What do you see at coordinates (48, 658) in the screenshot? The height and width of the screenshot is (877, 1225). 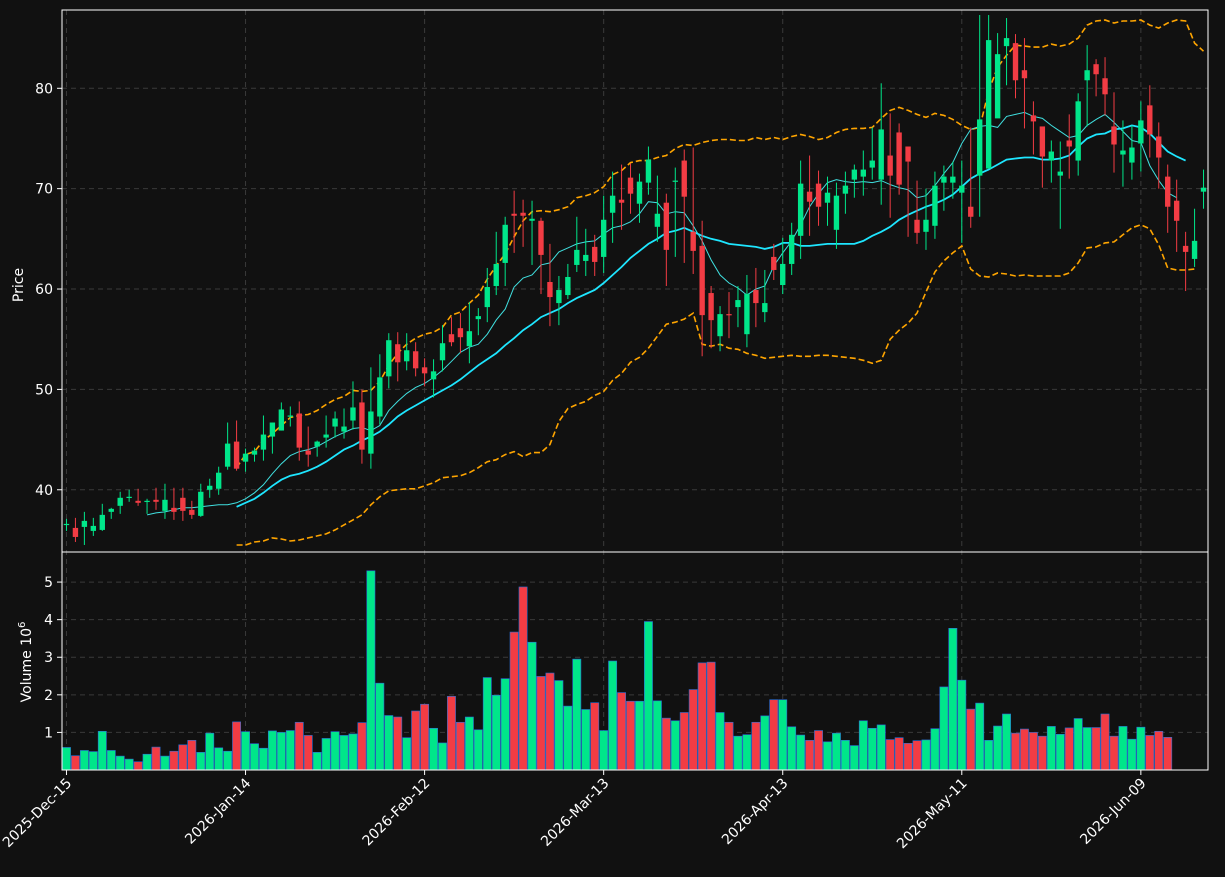 I see `volume-tick-label: 3` at bounding box center [48, 658].